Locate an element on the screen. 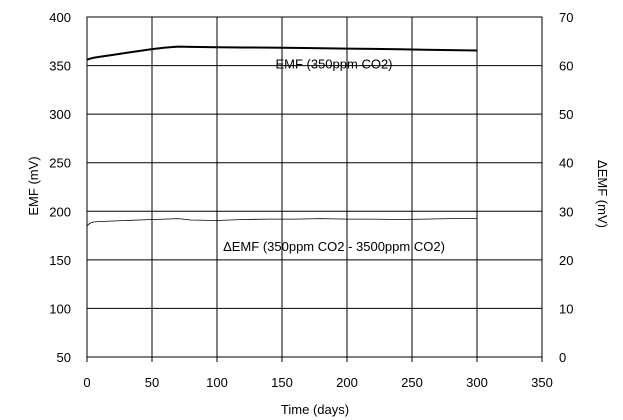 The image size is (623, 420). y-right-tick-label-7: 70 is located at coordinates (566, 17).